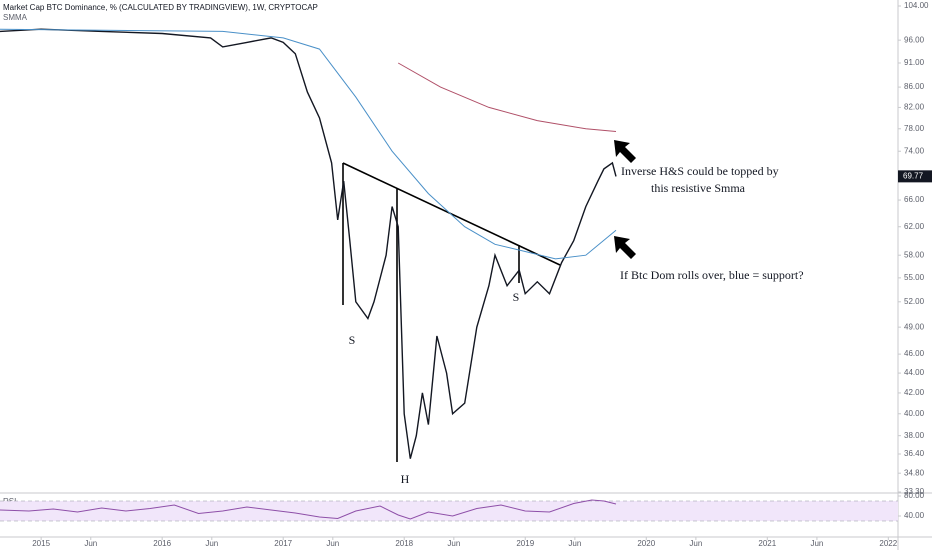 This screenshot has height=550, width=932. I want to click on y-tick-label: 91.00, so click(914, 62).